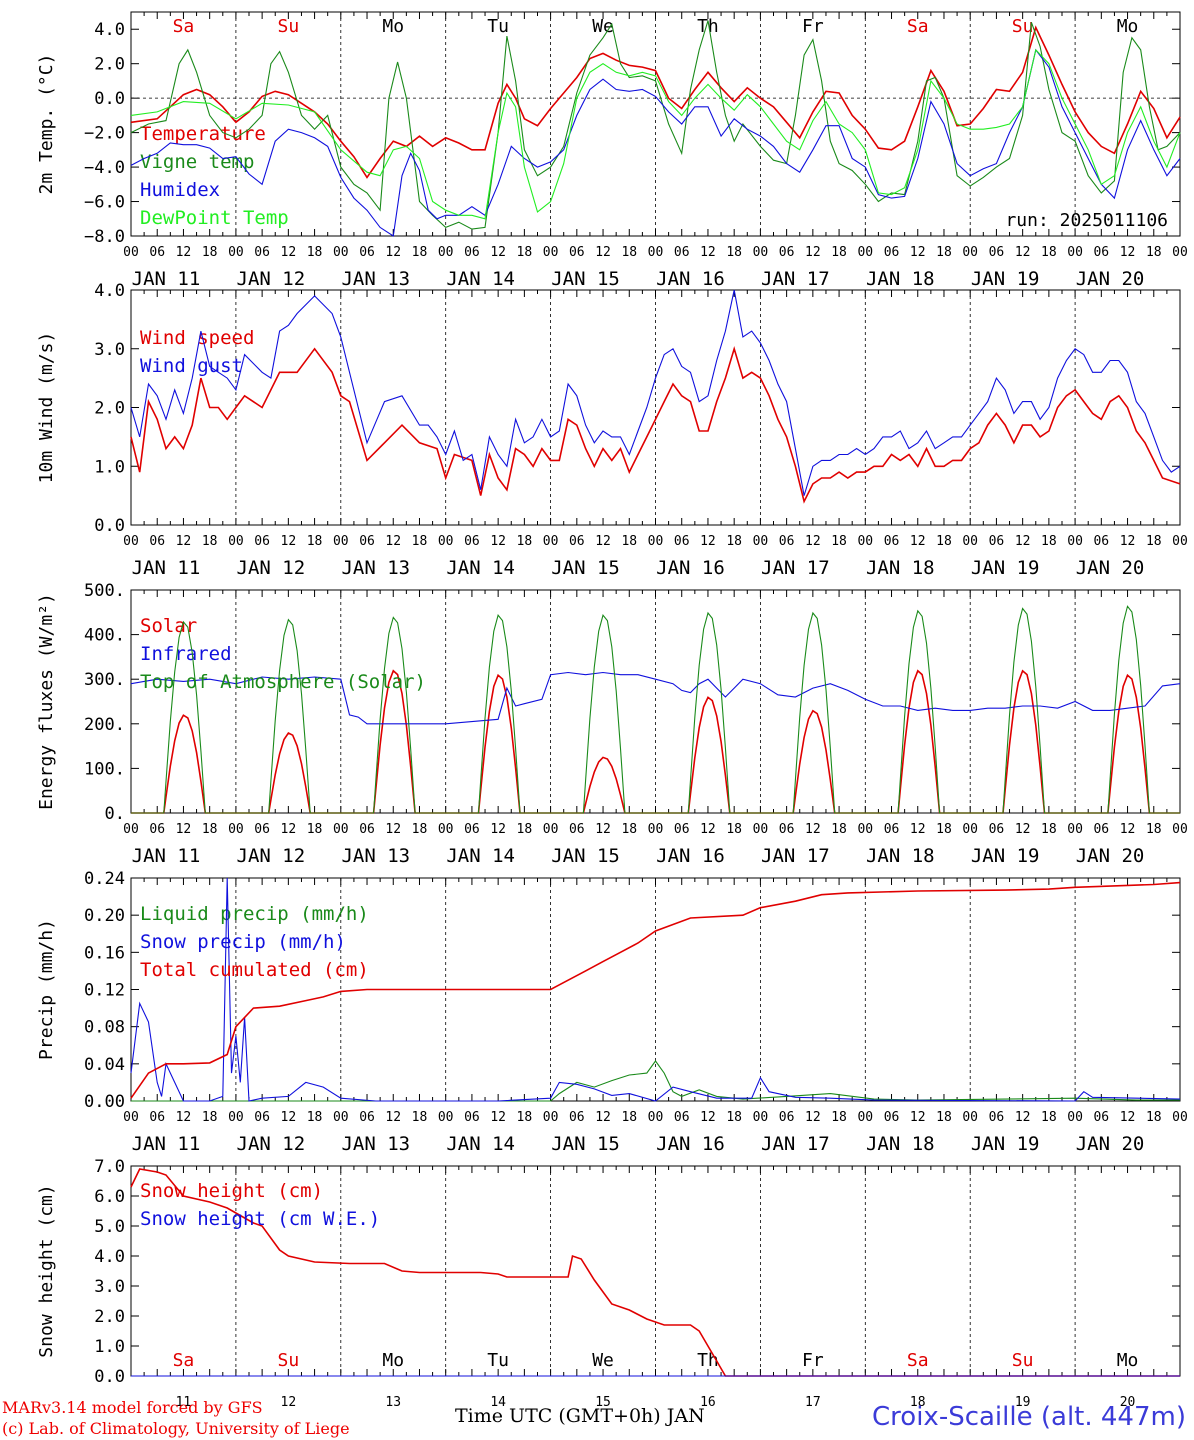 This screenshot has height=1440, width=1194. I want to click on y-tick-label: 0.0, so click(109, 1377).